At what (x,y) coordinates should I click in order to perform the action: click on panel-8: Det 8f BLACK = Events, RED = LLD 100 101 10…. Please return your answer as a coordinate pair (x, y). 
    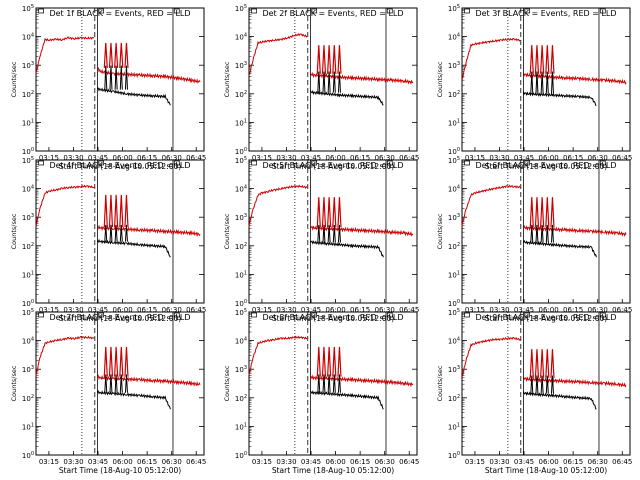
    Looking at the image, I should click on (321, 391).